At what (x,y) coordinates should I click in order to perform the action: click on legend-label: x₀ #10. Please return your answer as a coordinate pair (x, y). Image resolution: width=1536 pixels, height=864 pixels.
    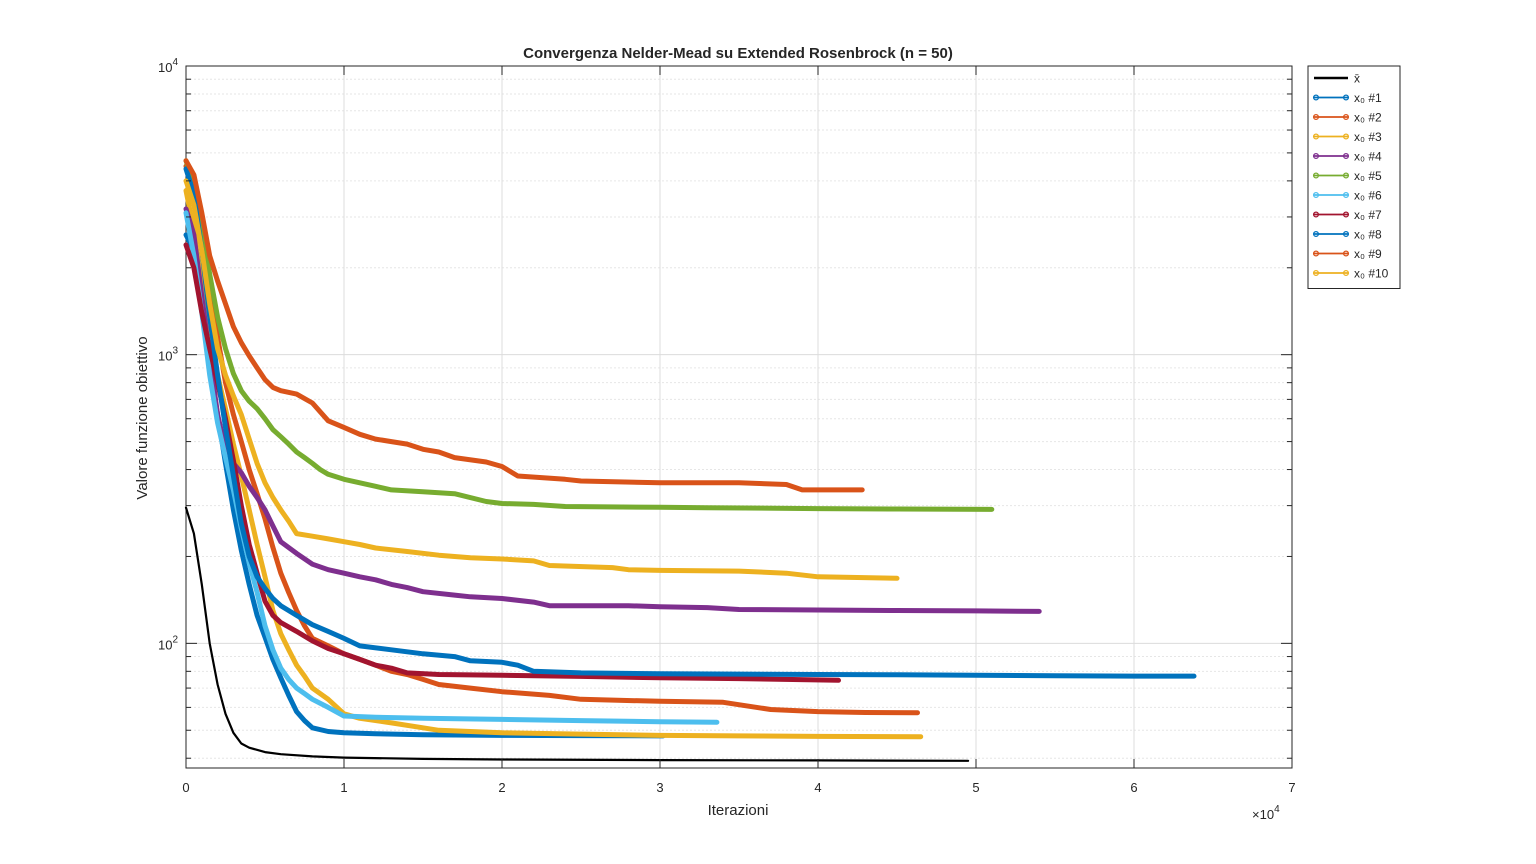
    Looking at the image, I should click on (1371, 274).